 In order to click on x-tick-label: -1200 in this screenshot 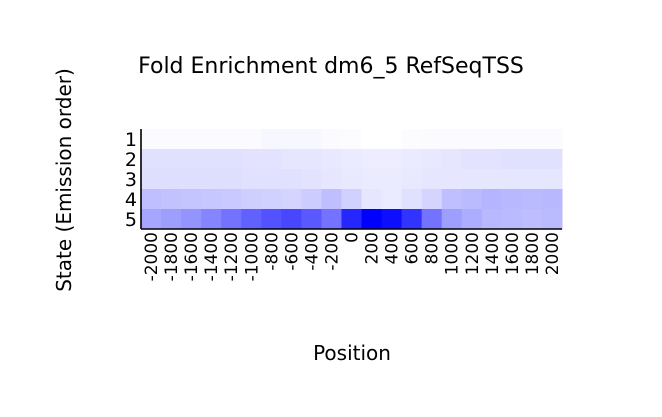, I will do `click(232, 256)`.